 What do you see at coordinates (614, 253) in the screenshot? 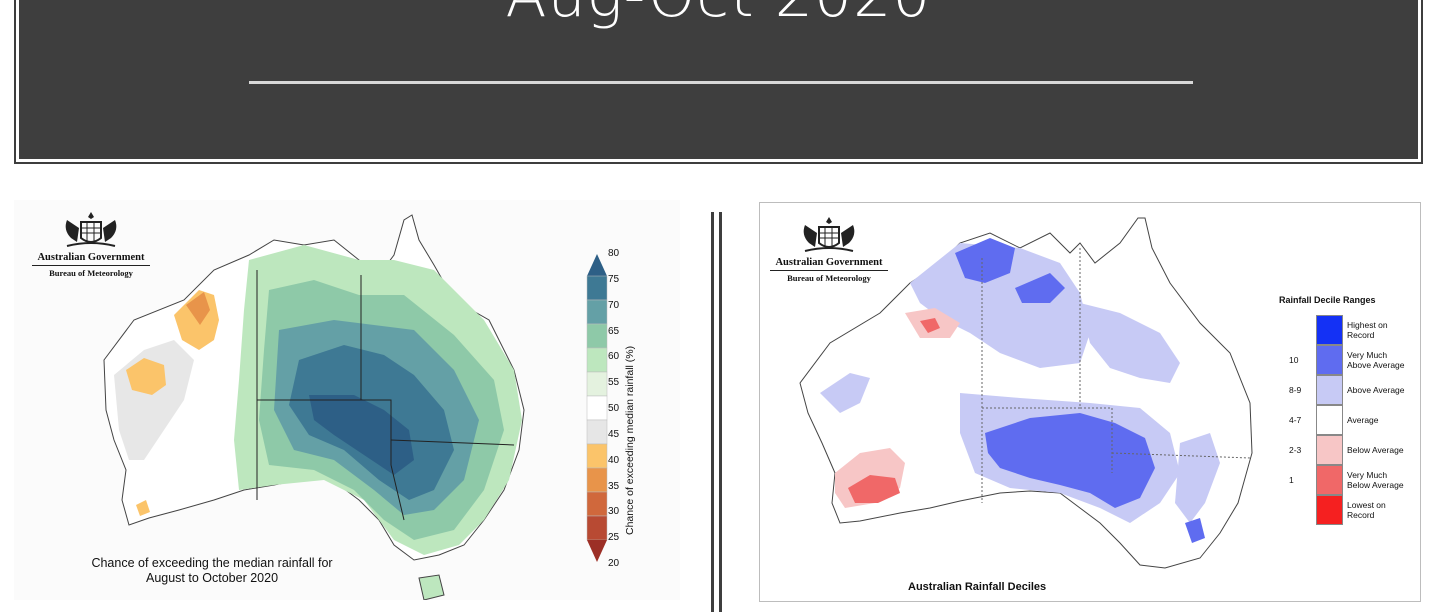
I see `colorbar-tick-label: 80` at bounding box center [614, 253].